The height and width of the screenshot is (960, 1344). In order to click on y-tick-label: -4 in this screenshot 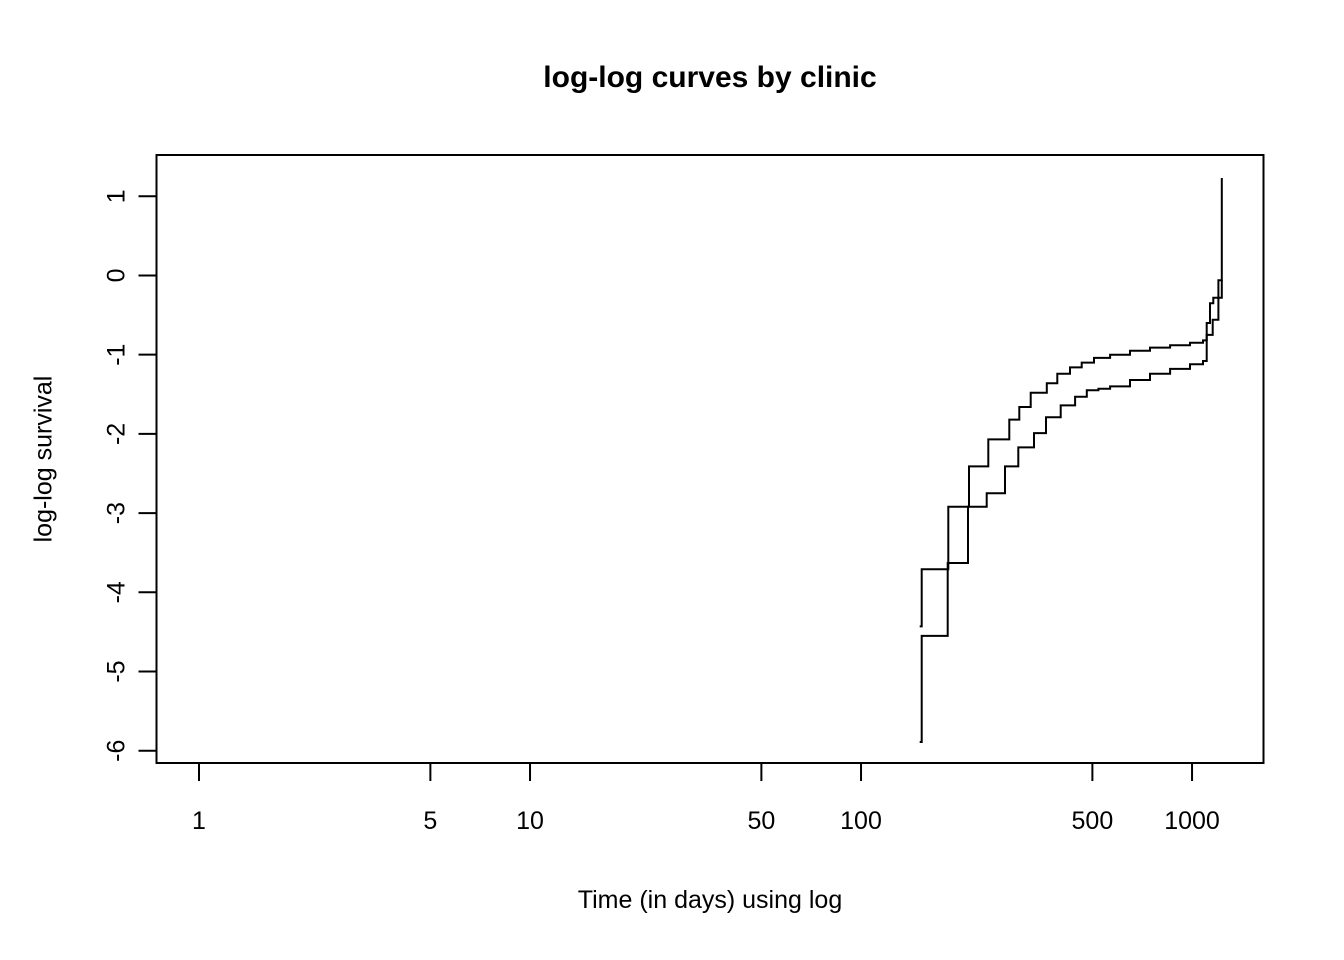, I will do `click(117, 592)`.